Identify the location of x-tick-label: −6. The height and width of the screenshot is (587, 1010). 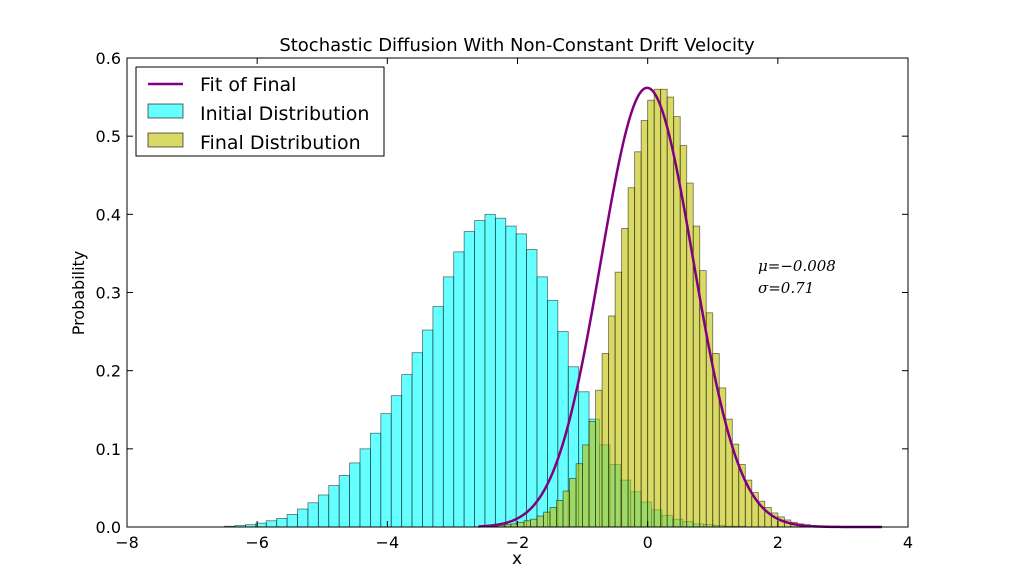
(257, 542).